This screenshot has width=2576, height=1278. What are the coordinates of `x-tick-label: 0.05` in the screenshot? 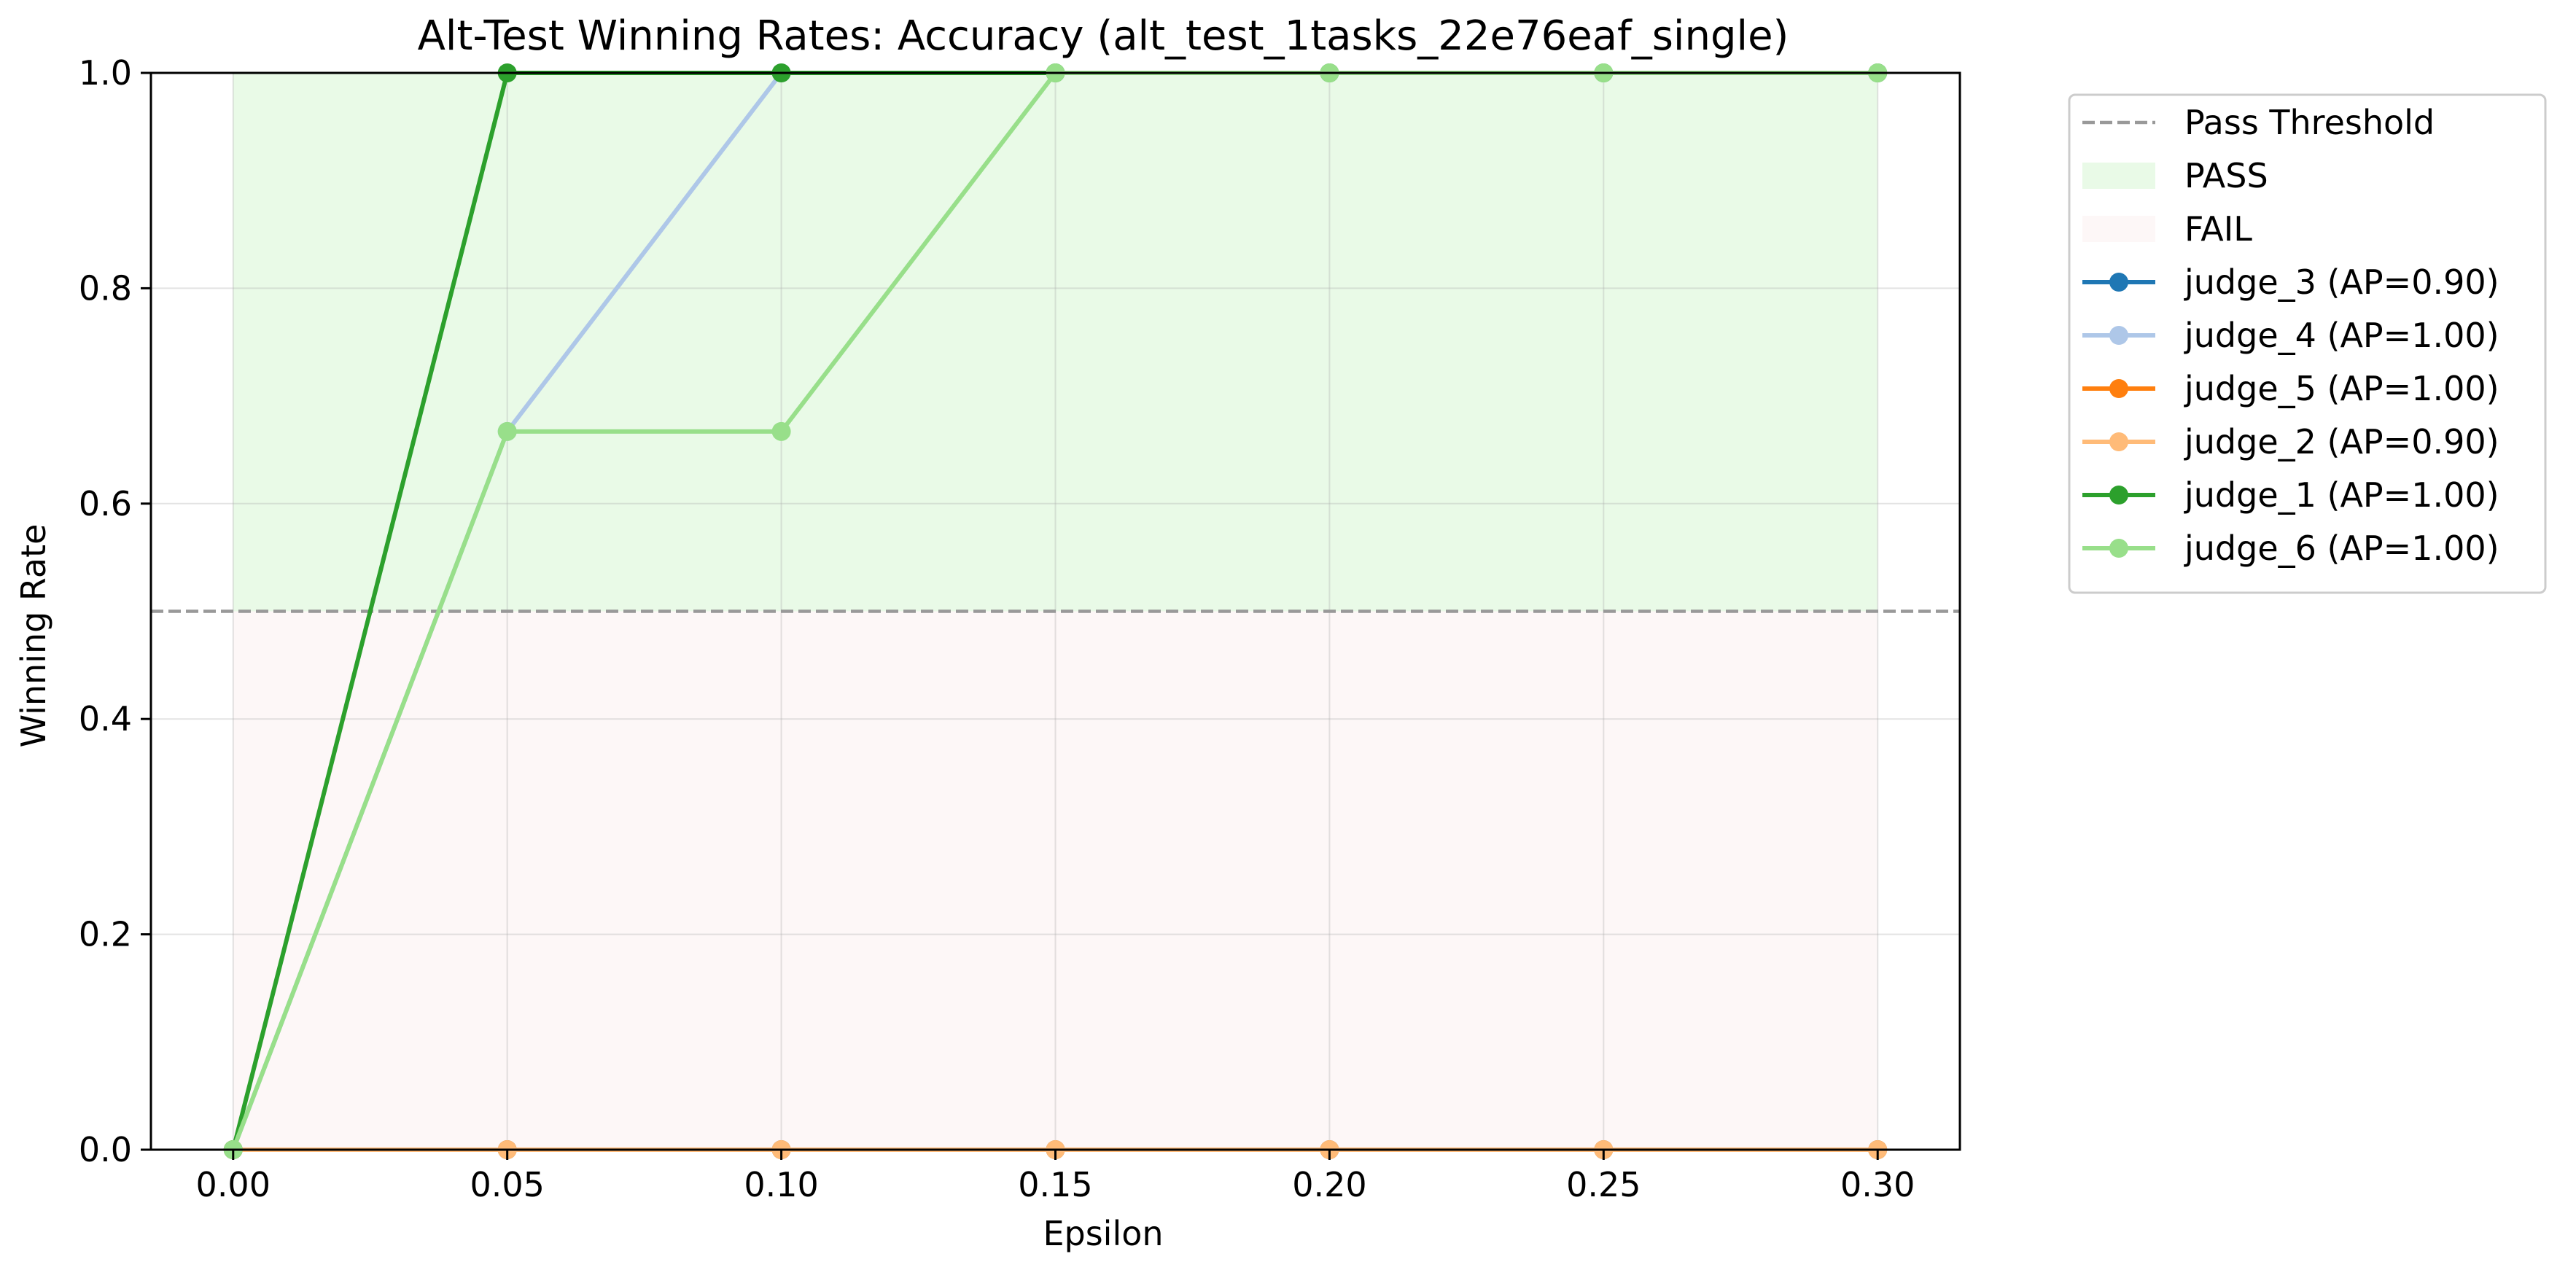 It's located at (507, 1184).